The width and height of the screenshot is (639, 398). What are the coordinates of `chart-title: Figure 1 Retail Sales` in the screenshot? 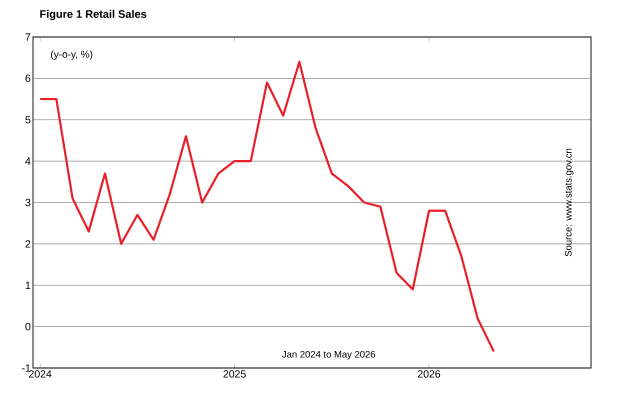 It's located at (93, 15).